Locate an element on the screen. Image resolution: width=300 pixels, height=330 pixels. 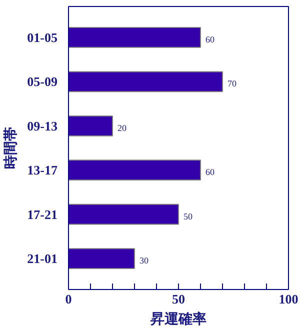
x-tick-label: 0 is located at coordinates (68, 299).